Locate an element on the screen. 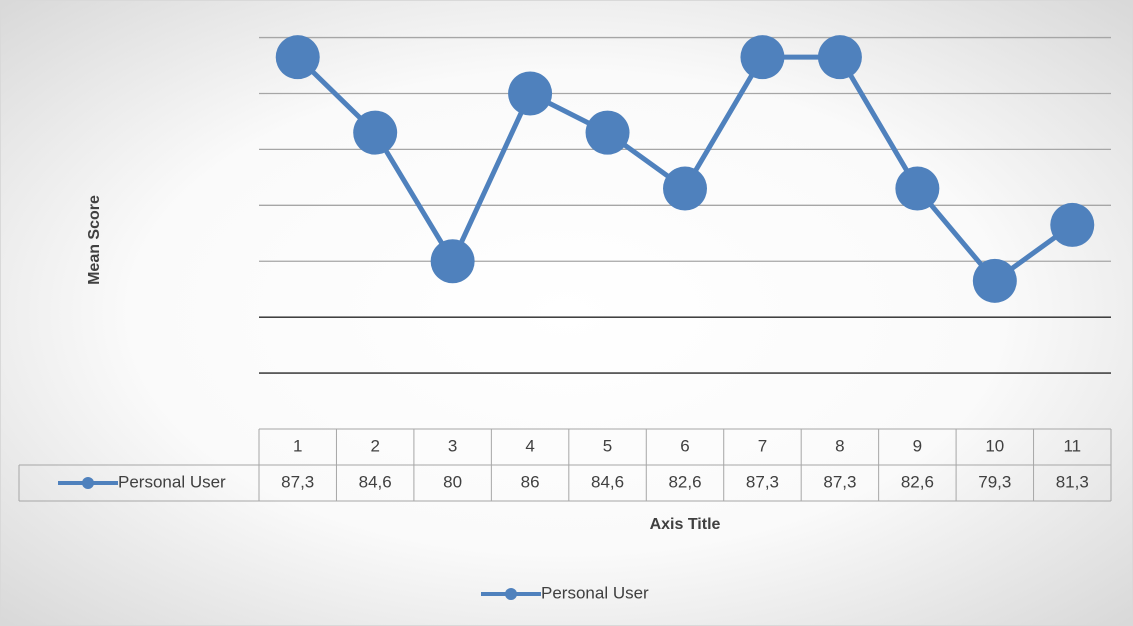 The height and width of the screenshot is (626, 1133). table-series-name: Personal User is located at coordinates (172, 481).